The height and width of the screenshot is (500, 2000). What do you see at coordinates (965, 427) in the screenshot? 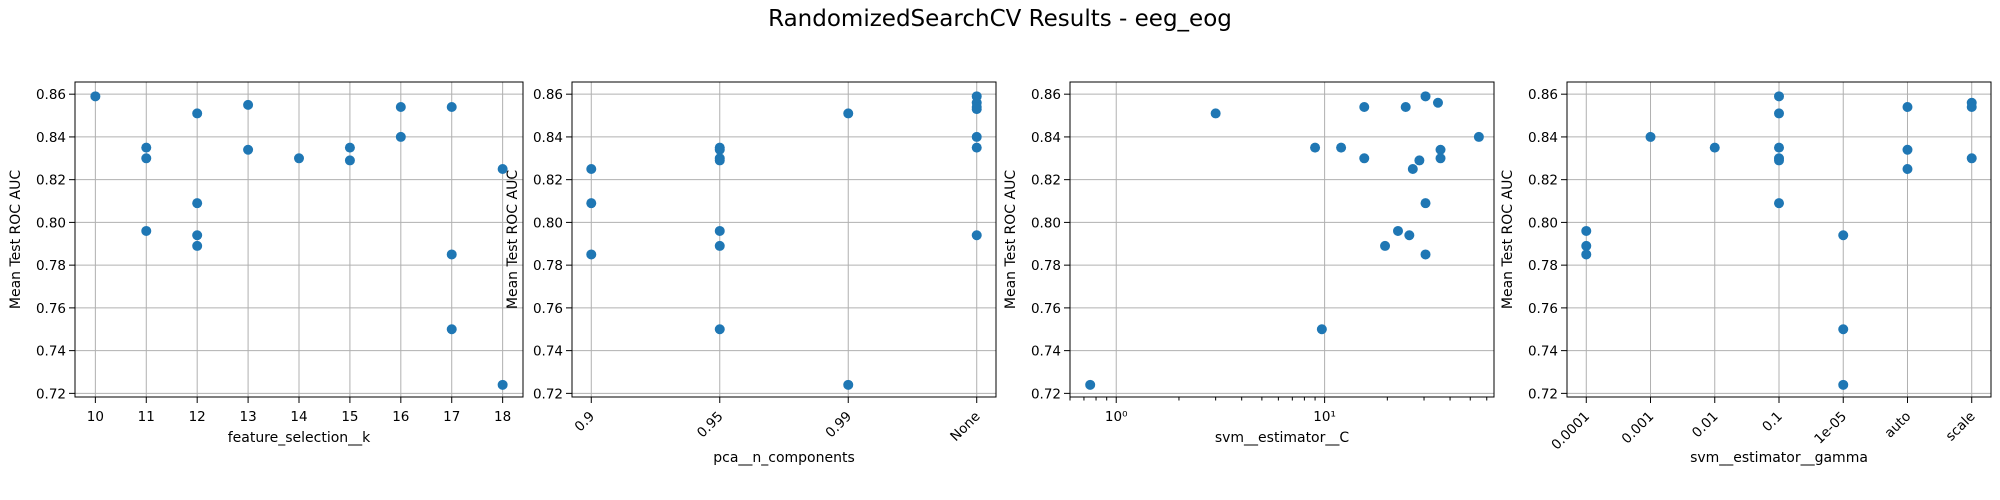
I see `x-tick-label: None` at bounding box center [965, 427].